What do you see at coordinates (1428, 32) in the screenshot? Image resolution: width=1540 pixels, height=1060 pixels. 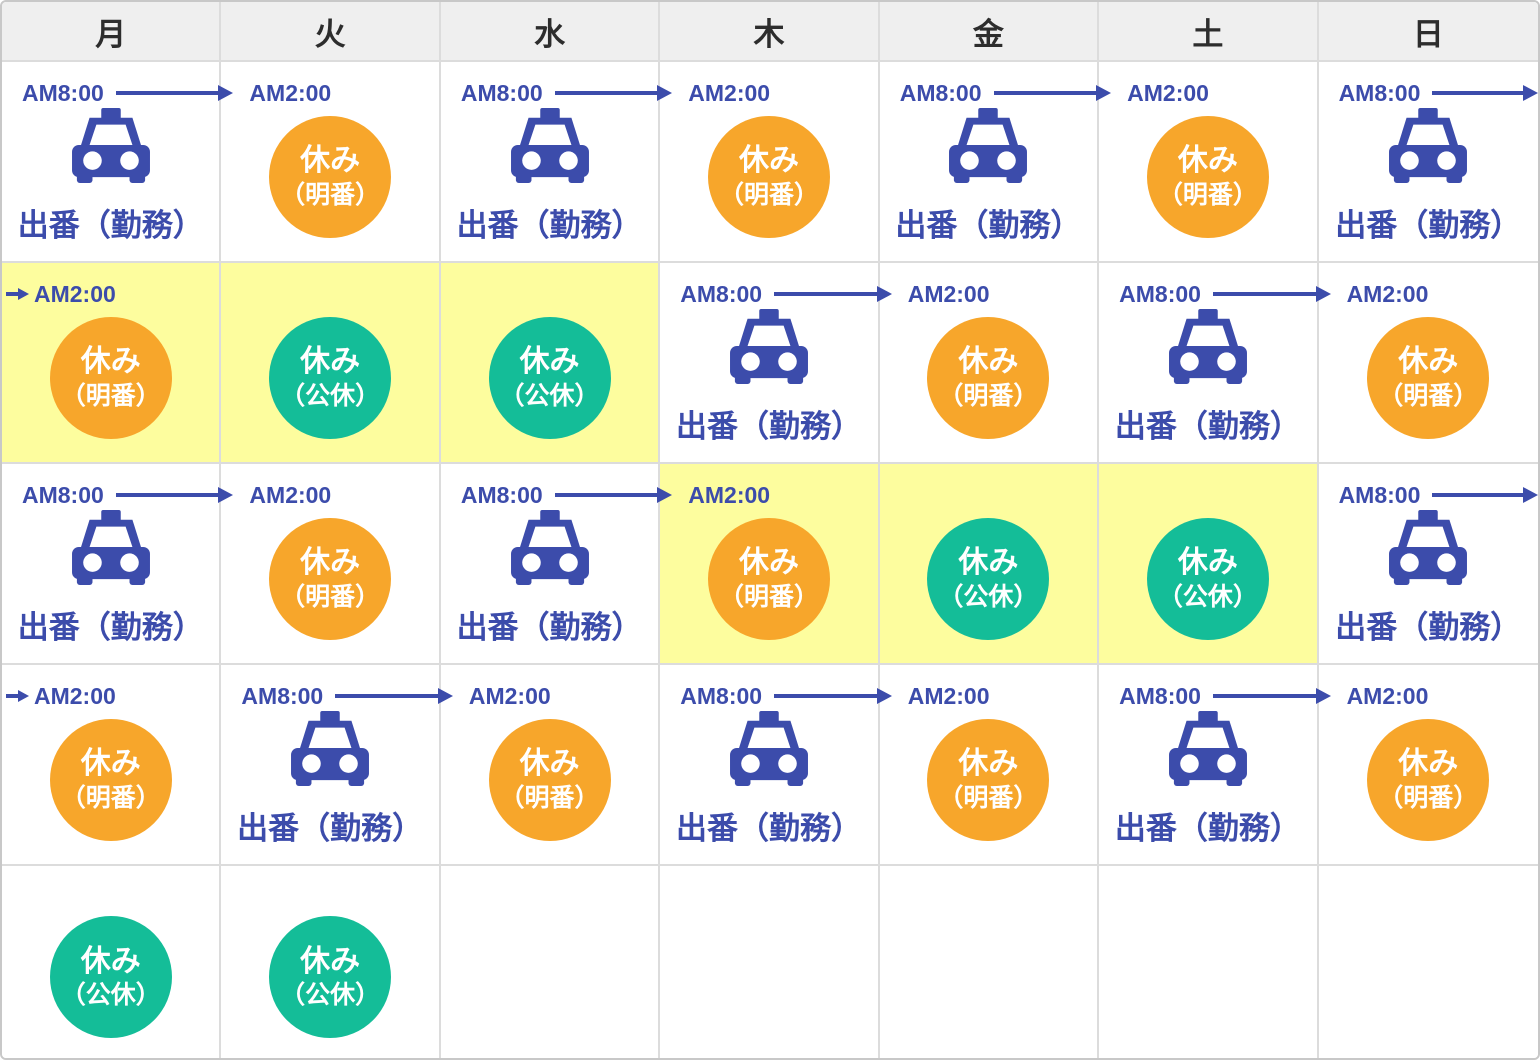 I see `day-header-sun: 日` at bounding box center [1428, 32].